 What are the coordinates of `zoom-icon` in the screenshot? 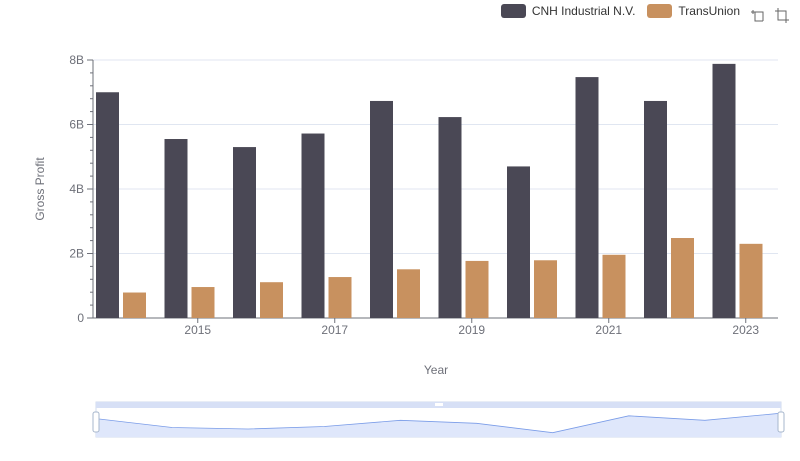 It's located at (758, 15).